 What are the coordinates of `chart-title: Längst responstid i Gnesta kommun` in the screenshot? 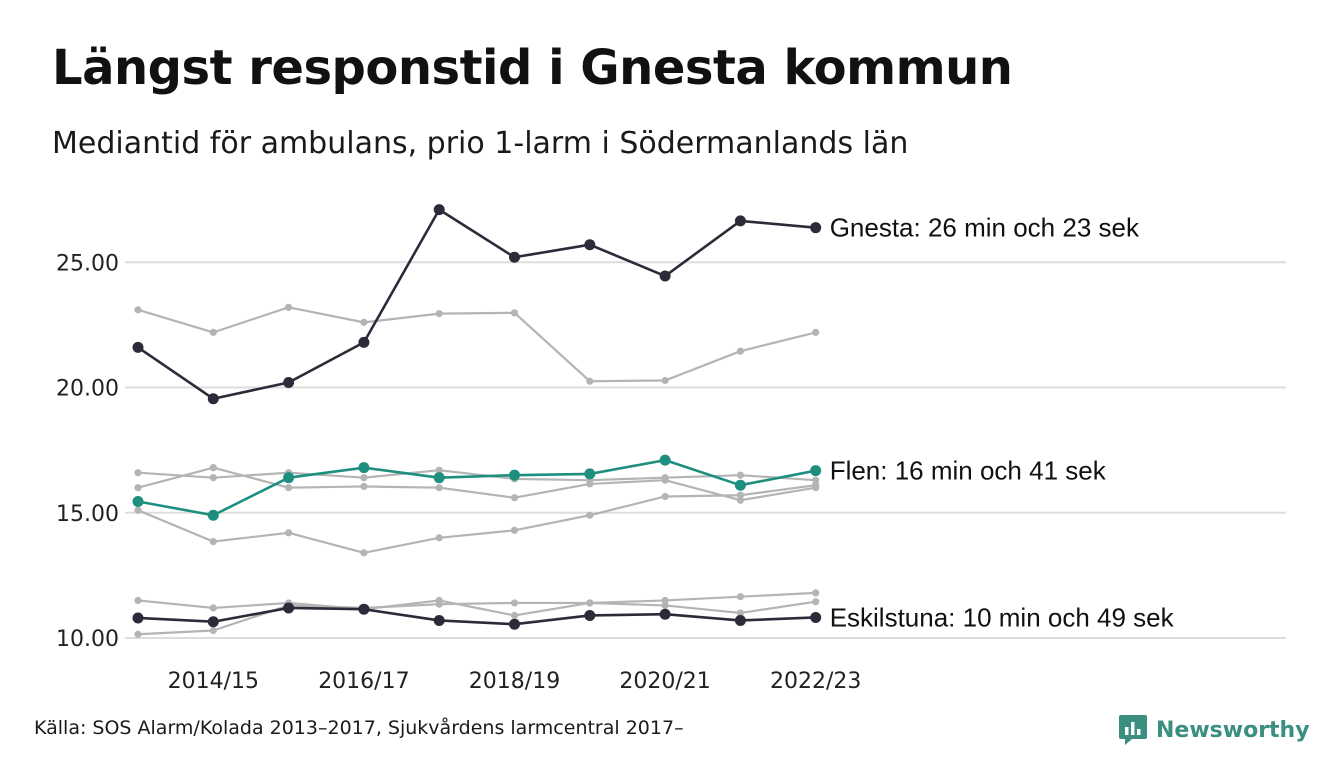 It's located at (532, 68).